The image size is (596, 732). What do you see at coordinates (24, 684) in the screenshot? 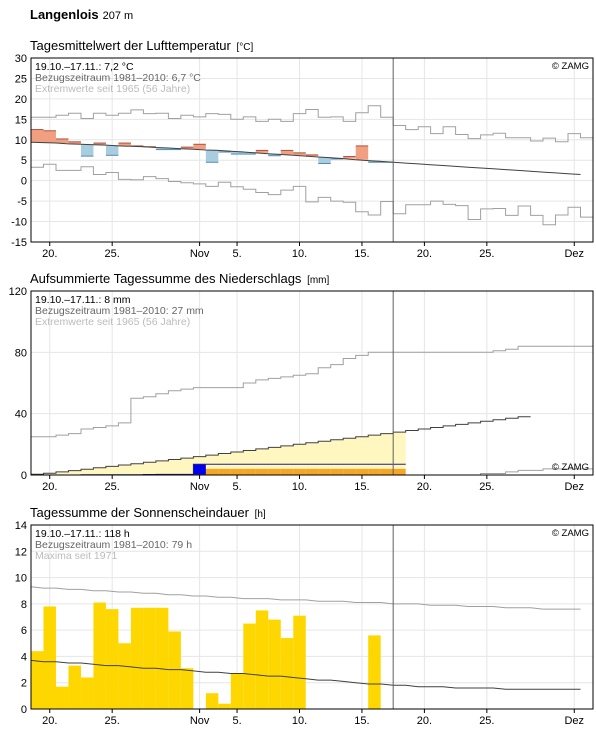
I see `y-tick-label: 2` at bounding box center [24, 684].